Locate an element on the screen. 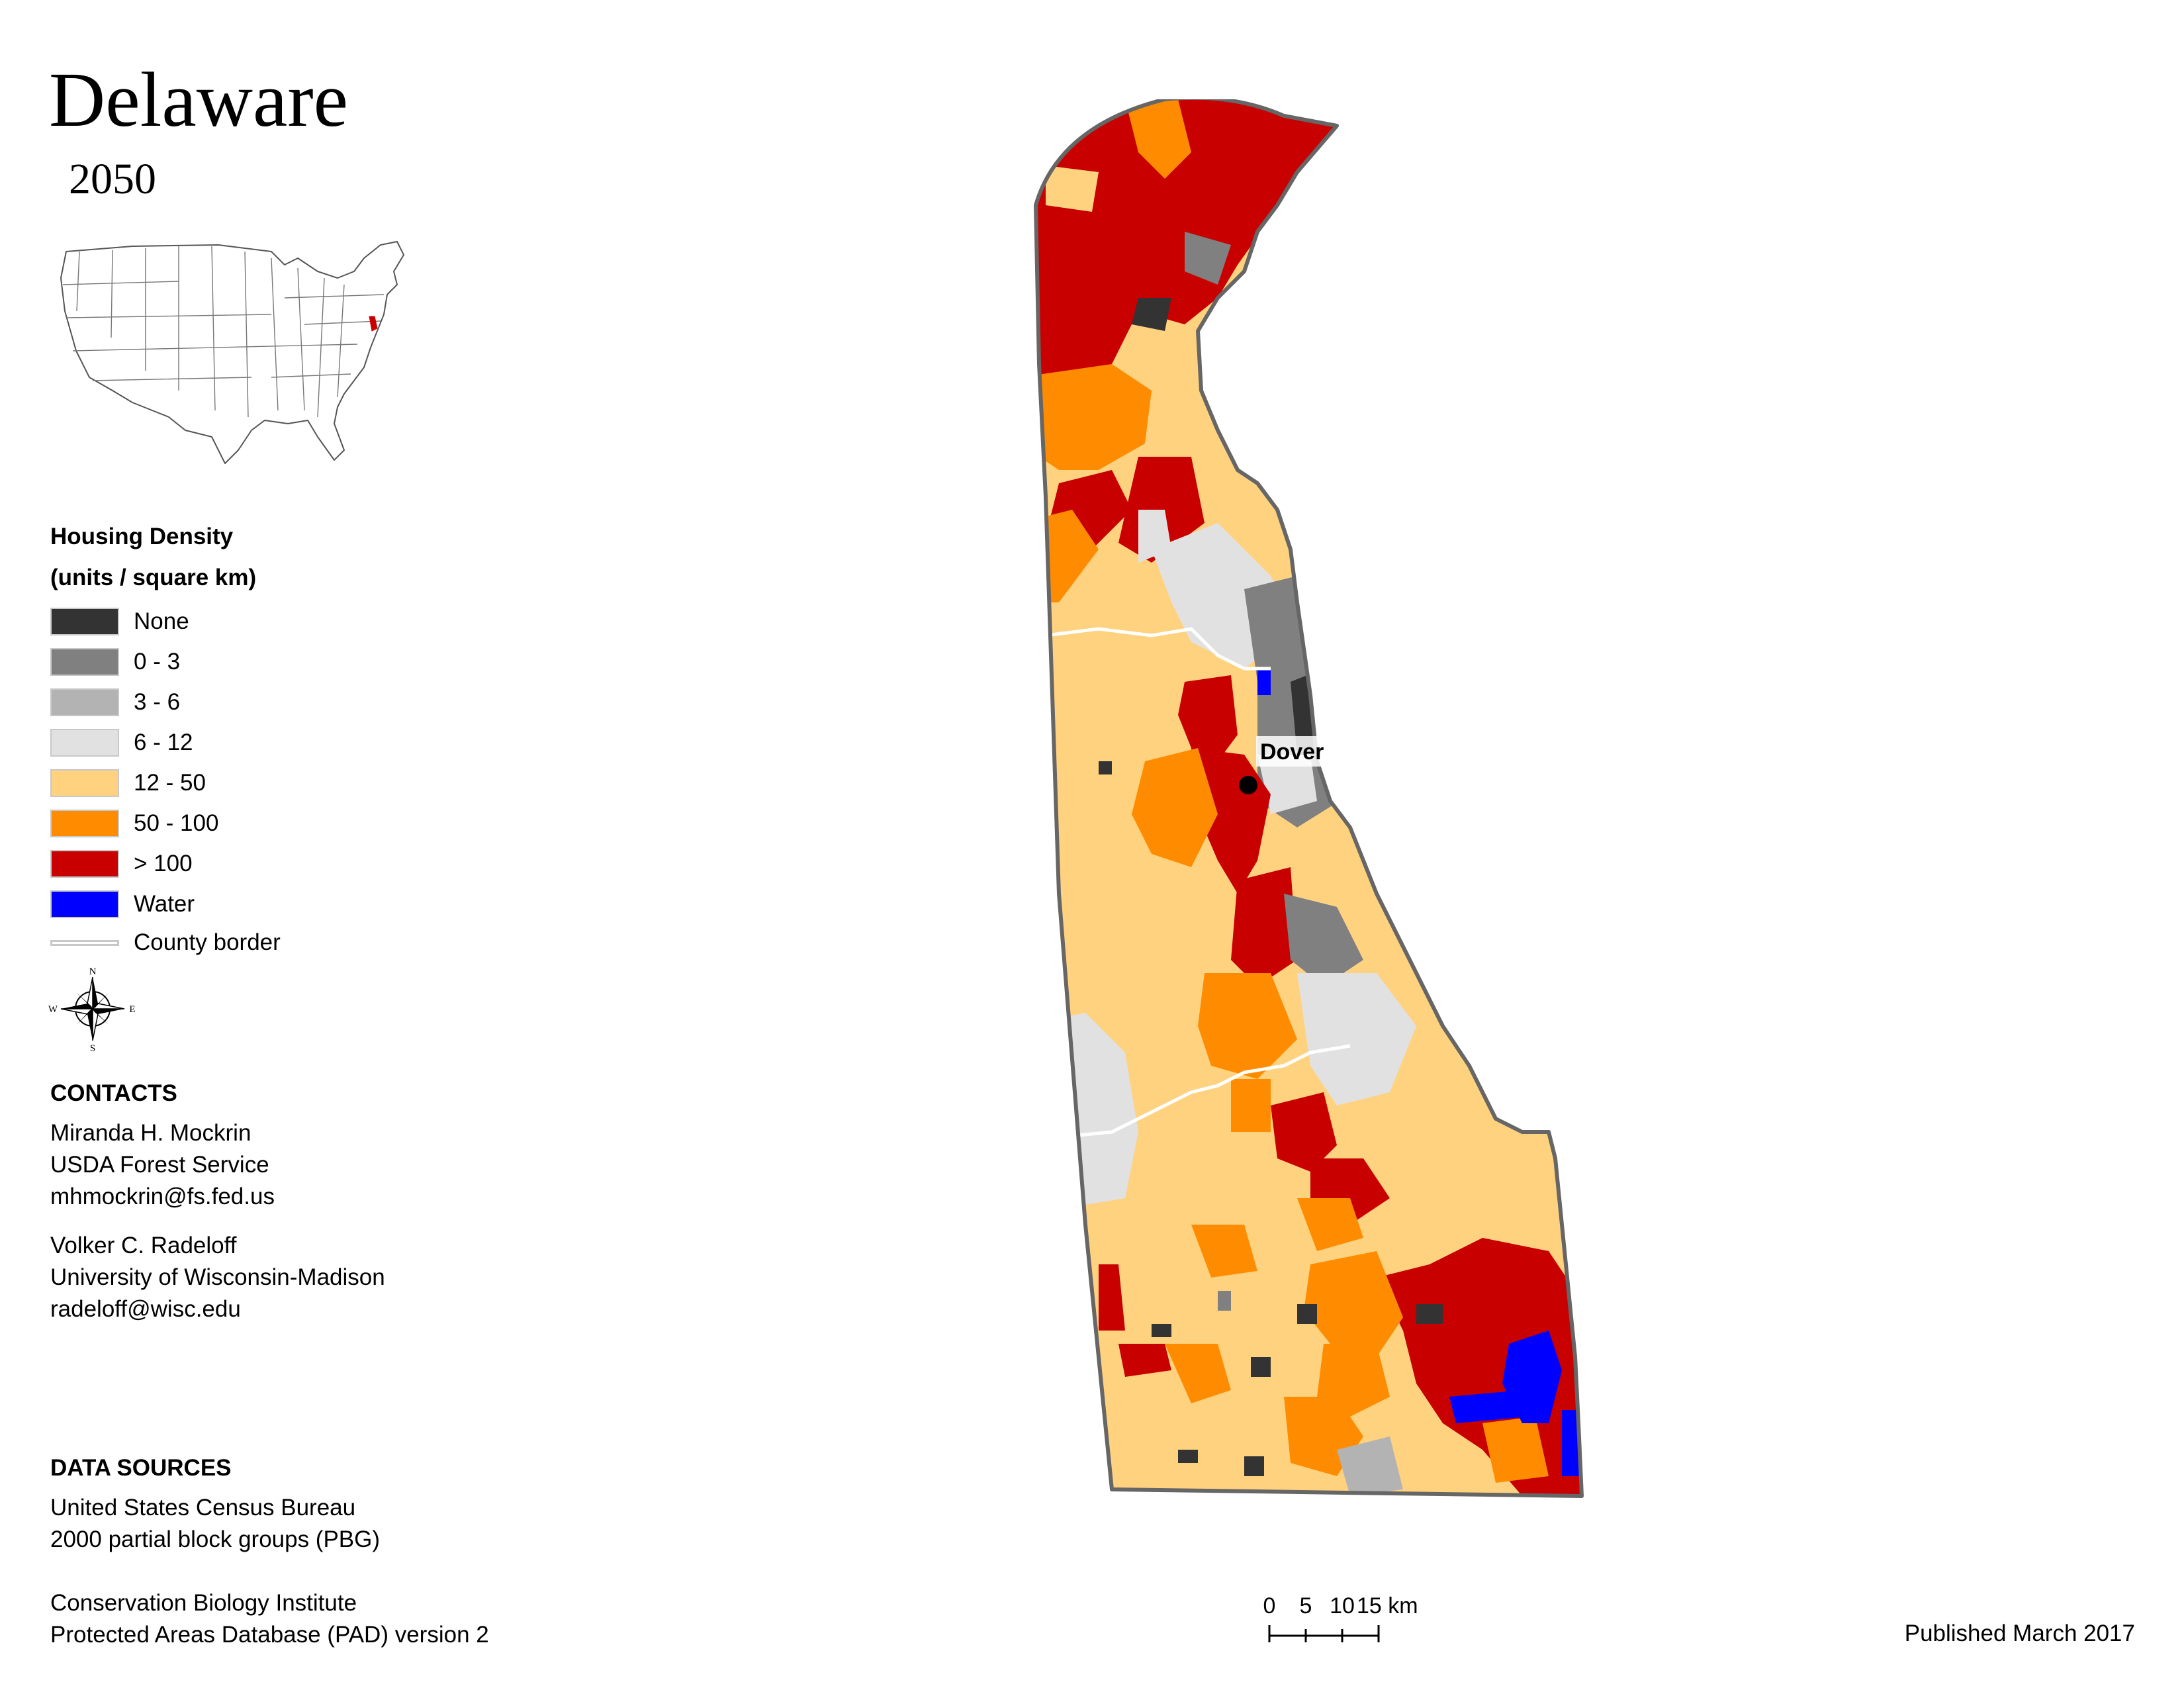  legend-item: 0 - 3 is located at coordinates (165, 661).